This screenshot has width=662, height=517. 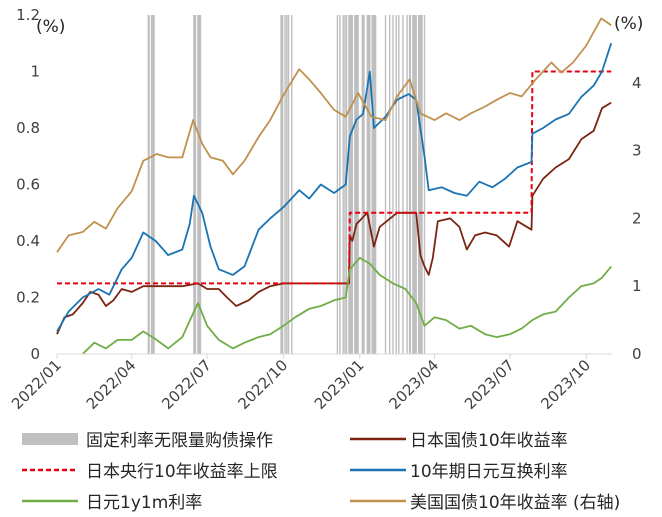 I want to click on legend-label-operations: 固定利率无限量购债操作, so click(x=179, y=441).